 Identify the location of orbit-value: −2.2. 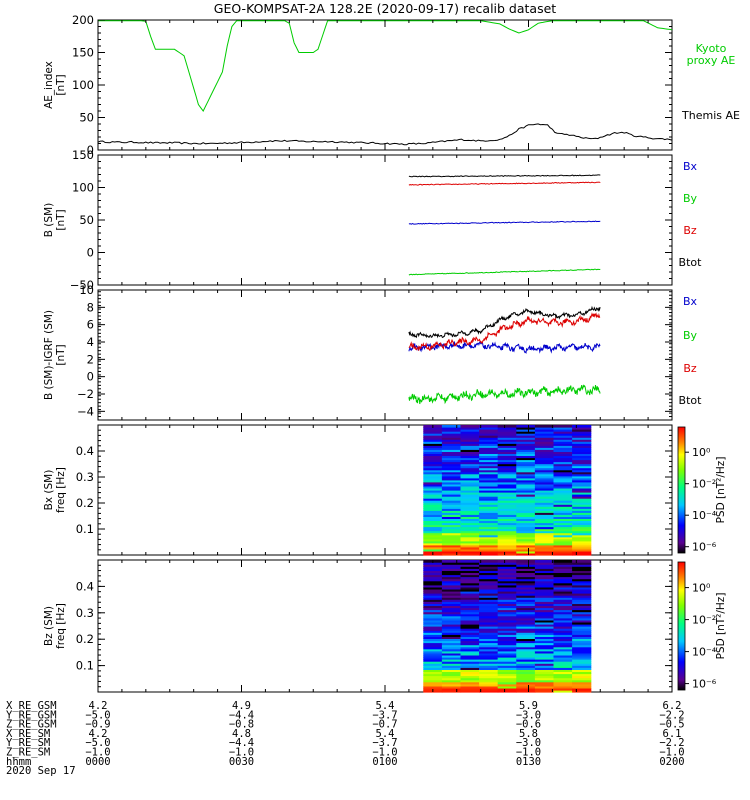
(671, 743).